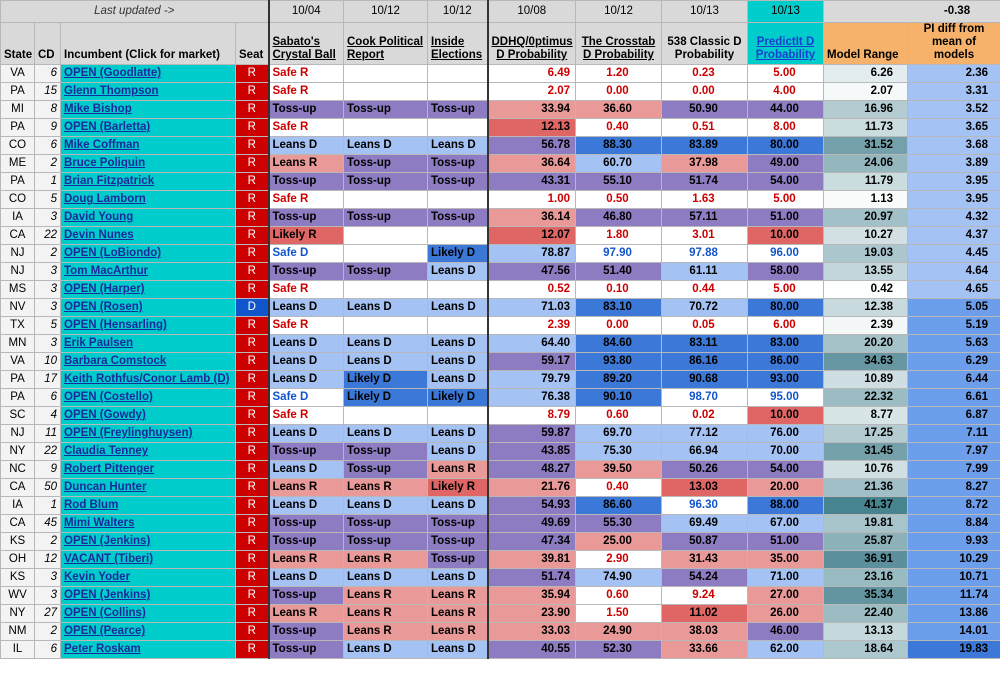 The height and width of the screenshot is (683, 1000). Describe the element at coordinates (458, 325) in the screenshot. I see `inside-rating-cell` at that location.